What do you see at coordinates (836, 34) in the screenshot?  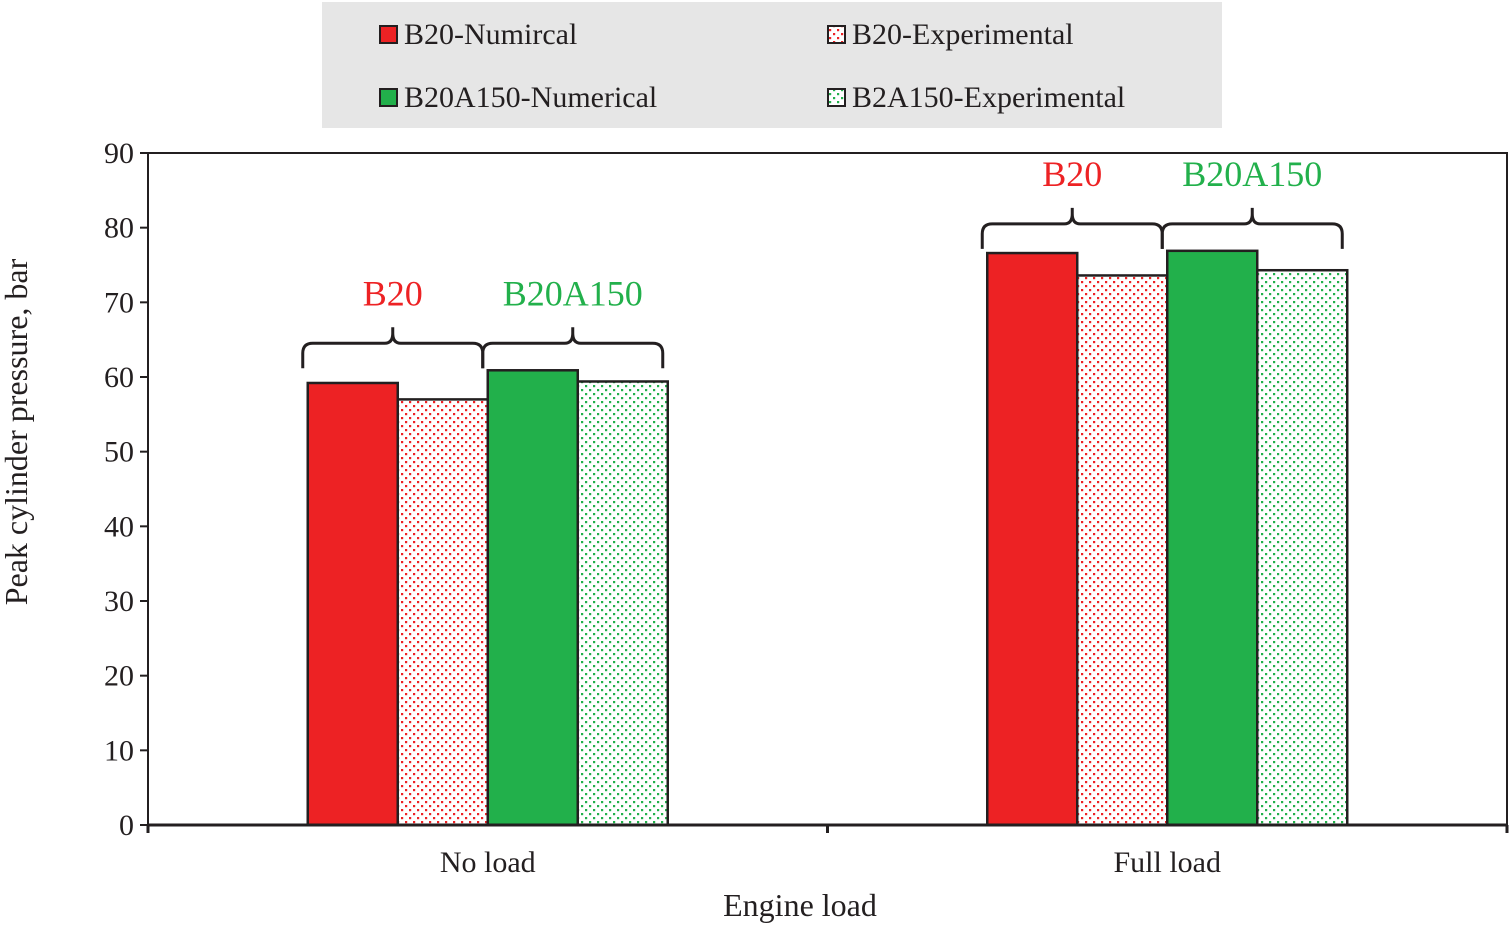 I see `legend-swatch-b20-experimental` at bounding box center [836, 34].